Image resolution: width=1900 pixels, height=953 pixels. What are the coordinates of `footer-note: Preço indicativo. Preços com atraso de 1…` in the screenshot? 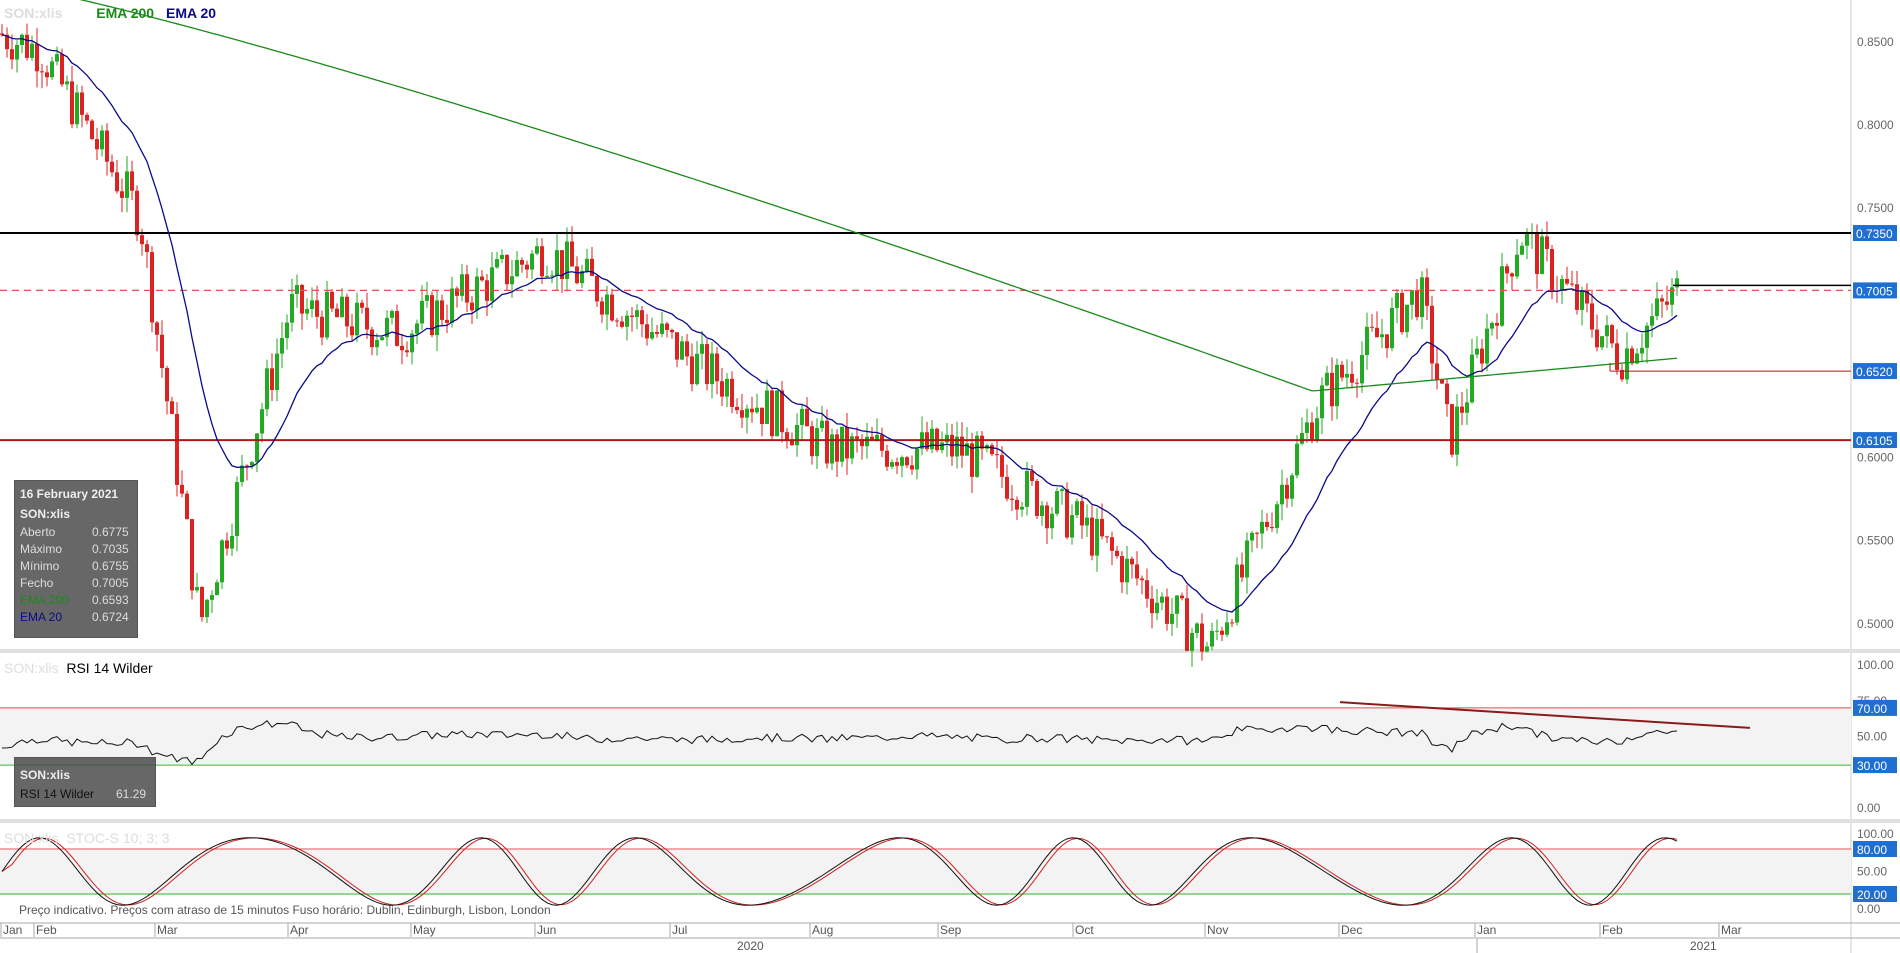 It's located at (285, 910).